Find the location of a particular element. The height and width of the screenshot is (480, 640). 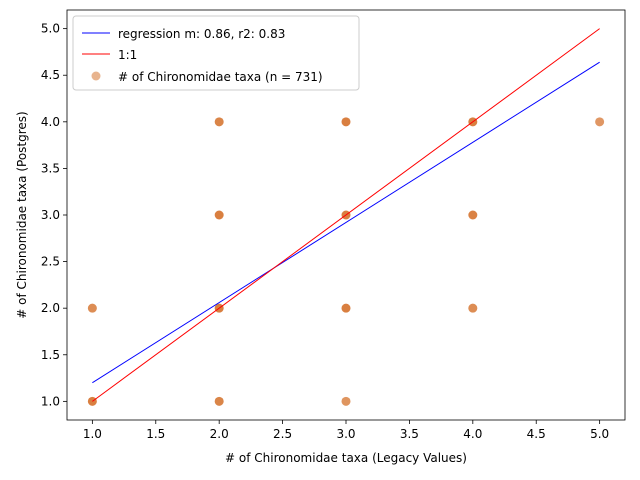

y-tick-label: 1.0 is located at coordinates (50, 401).